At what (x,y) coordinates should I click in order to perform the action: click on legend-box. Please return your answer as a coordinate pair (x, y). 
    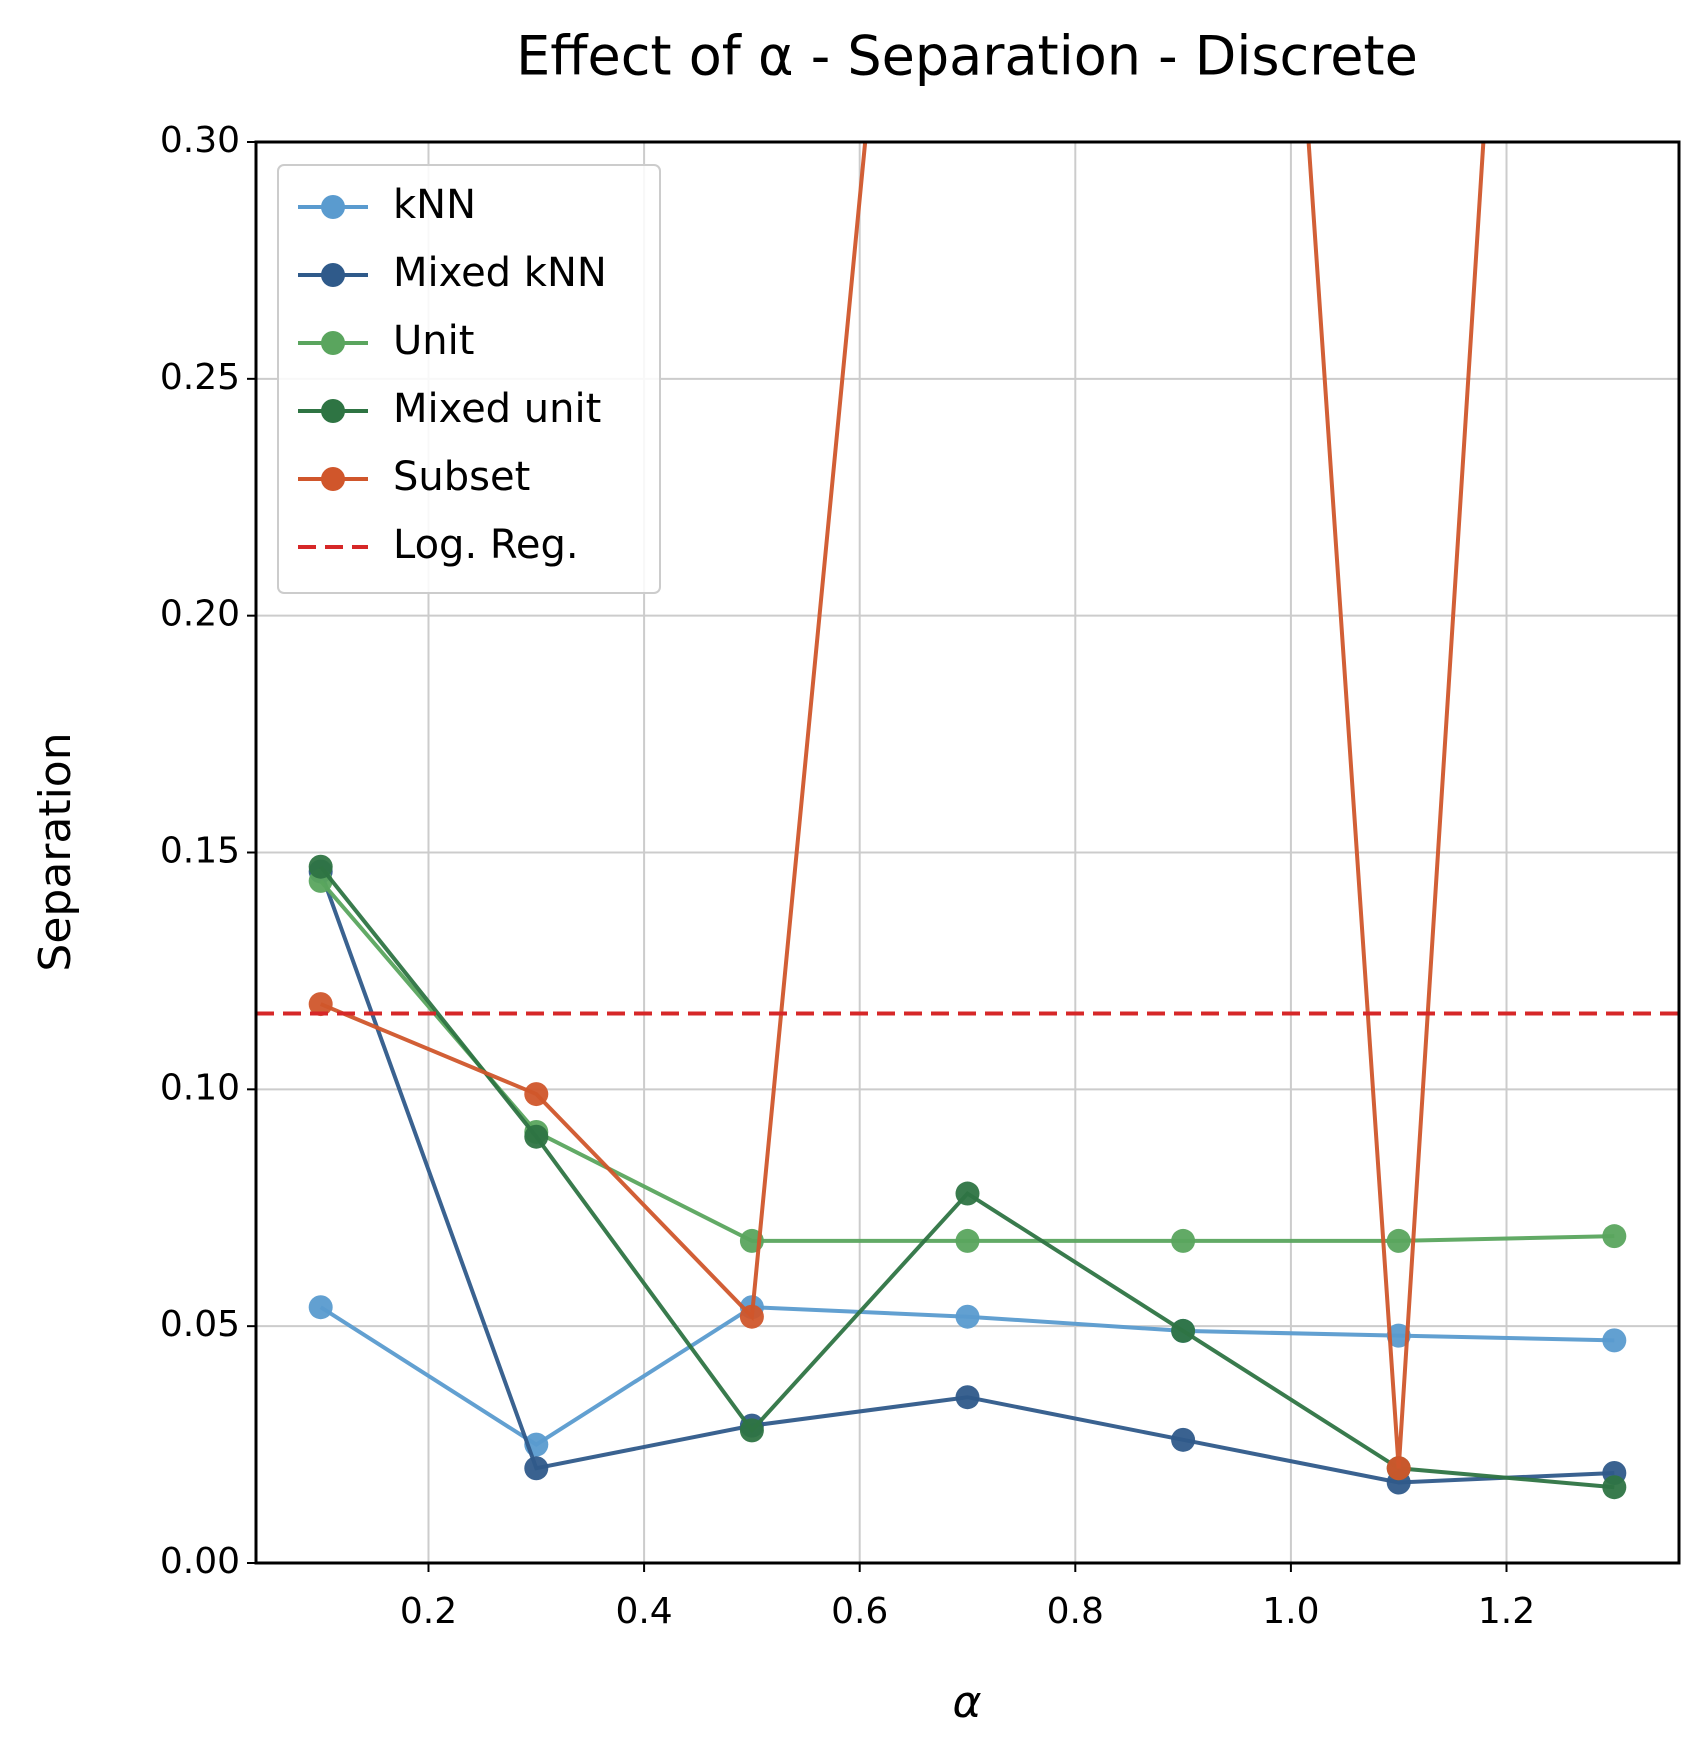
    Looking at the image, I should click on (469, 379).